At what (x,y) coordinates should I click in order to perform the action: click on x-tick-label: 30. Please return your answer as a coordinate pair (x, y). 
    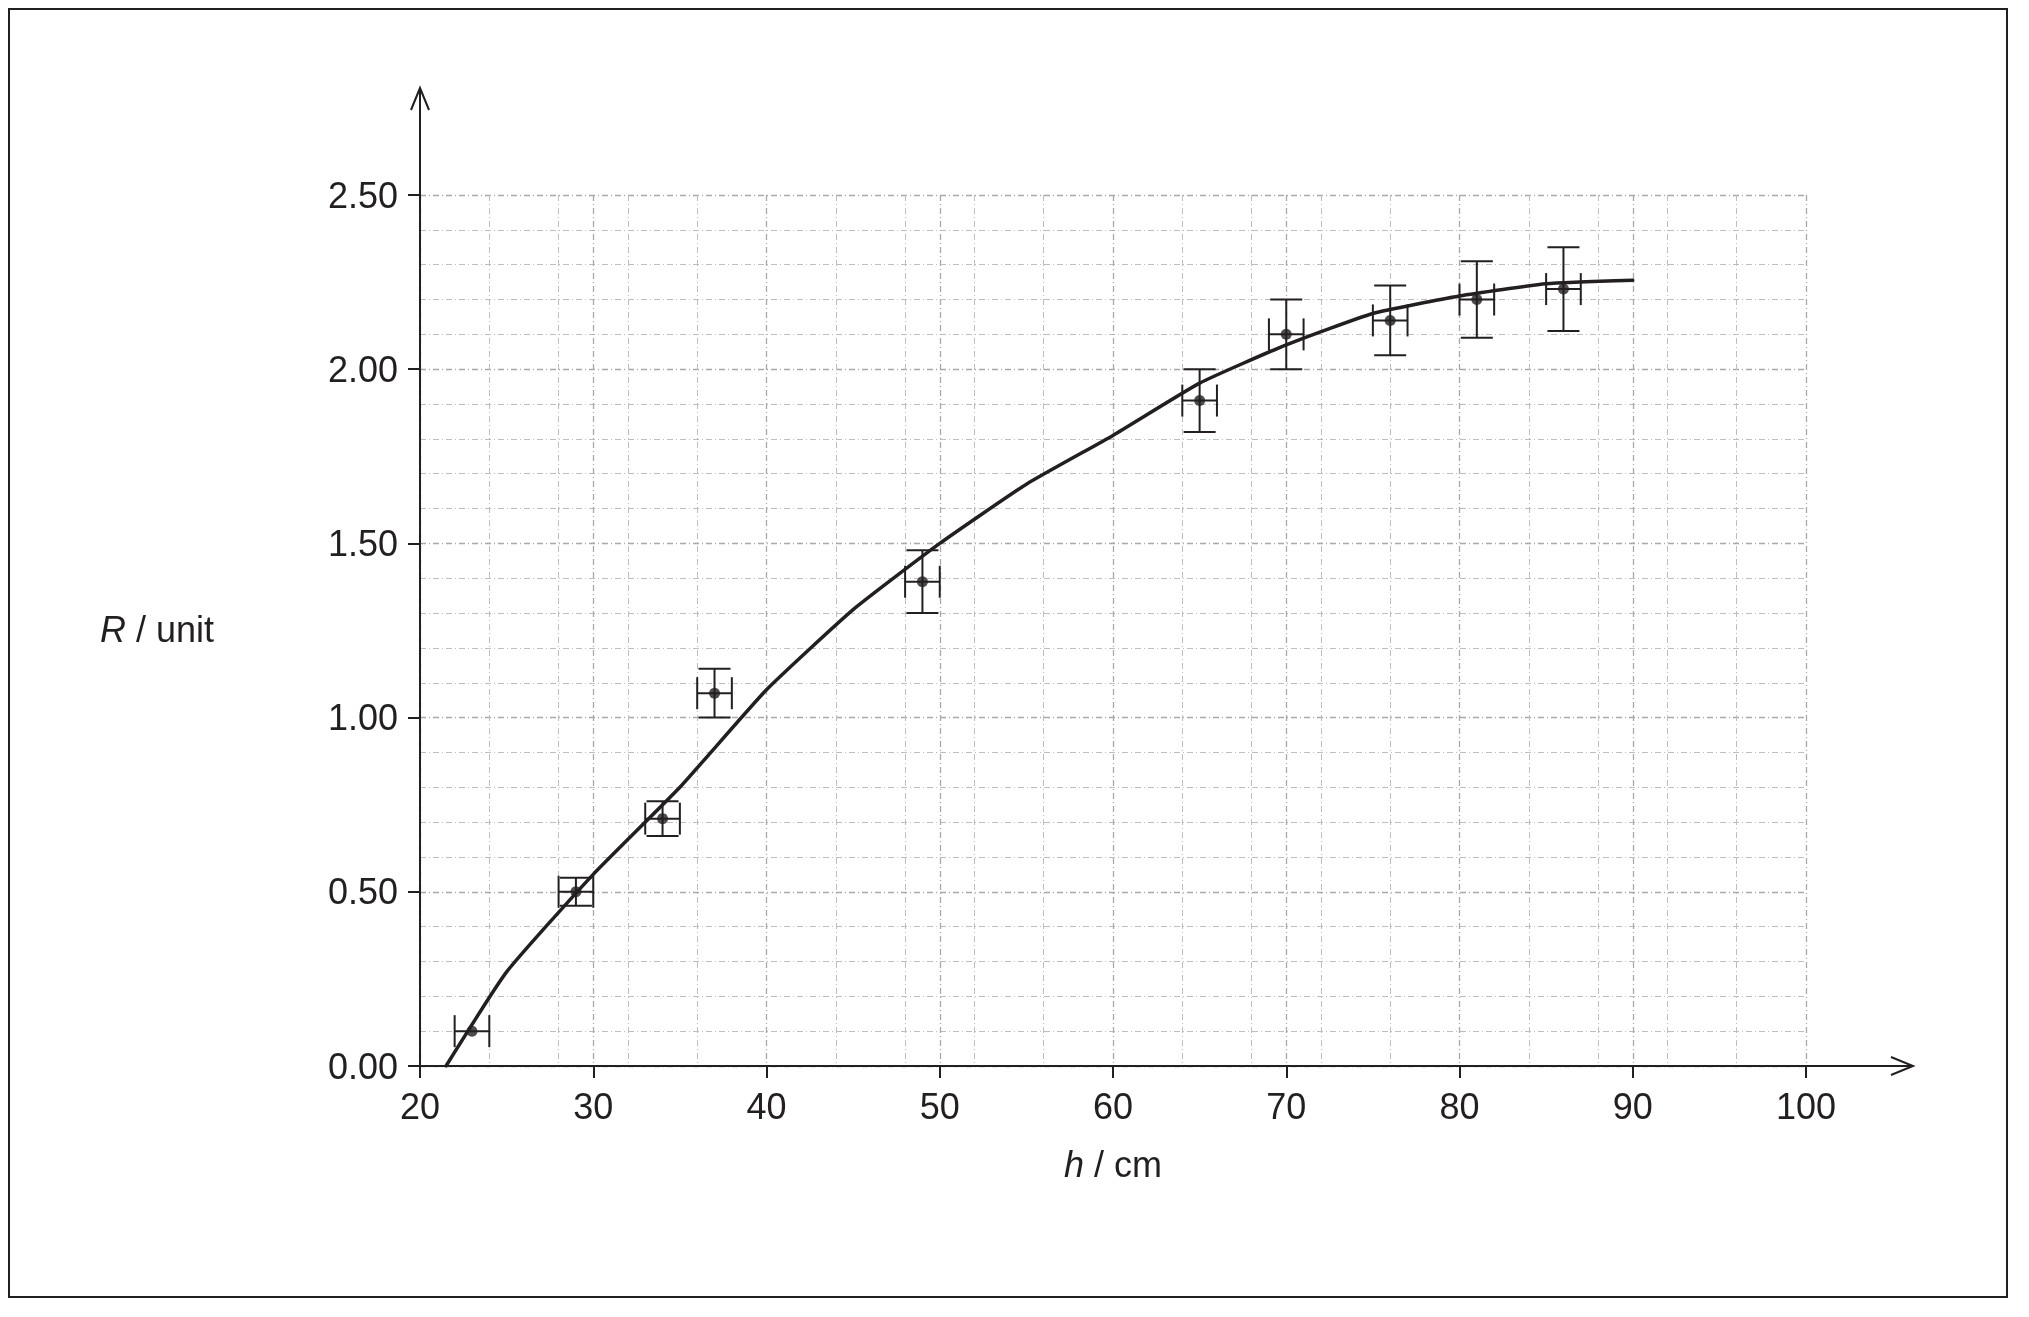
    Looking at the image, I should click on (593, 1106).